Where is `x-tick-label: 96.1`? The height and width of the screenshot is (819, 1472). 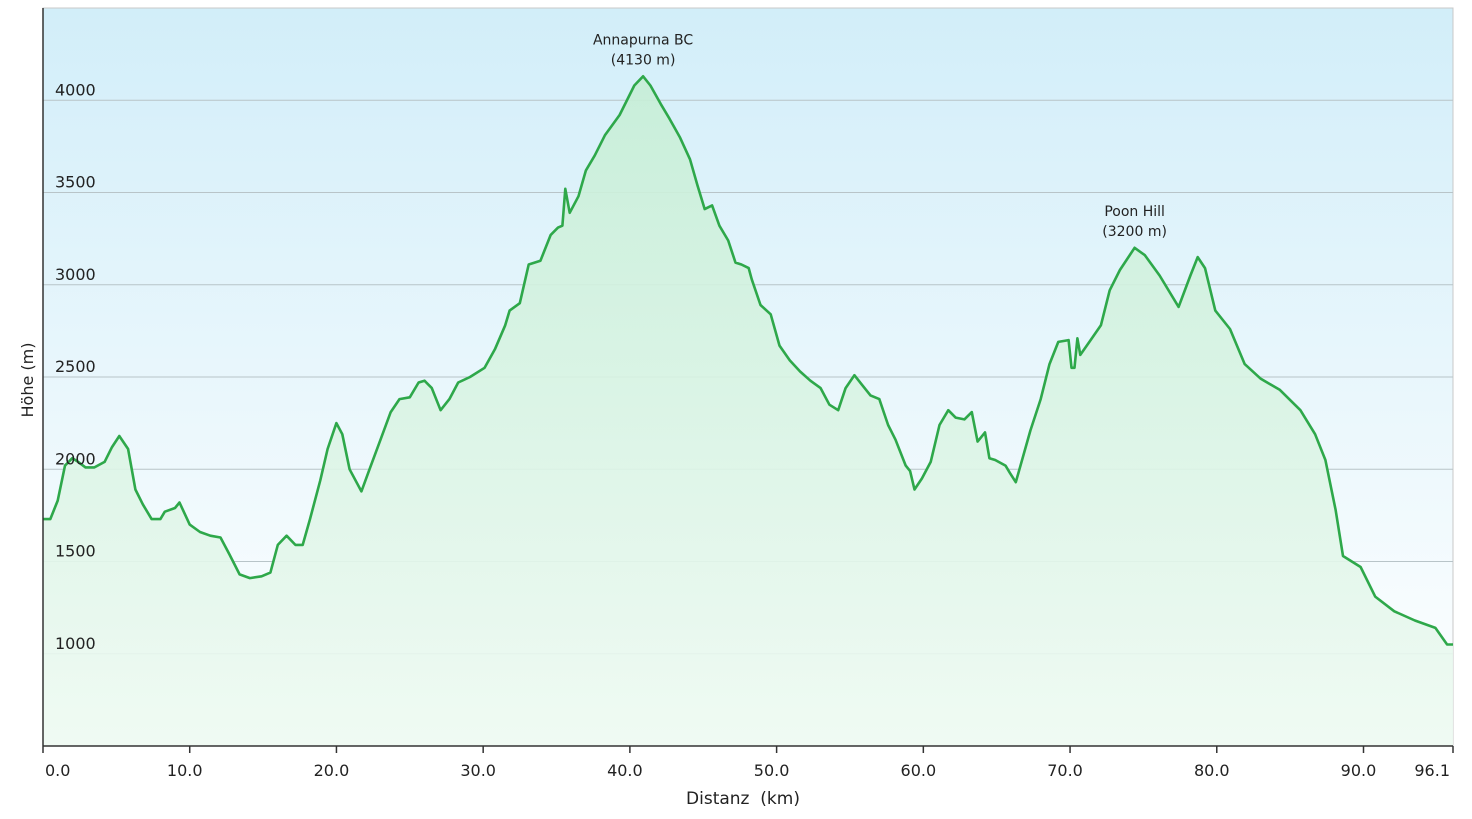 x-tick-label: 96.1 is located at coordinates (1432, 770).